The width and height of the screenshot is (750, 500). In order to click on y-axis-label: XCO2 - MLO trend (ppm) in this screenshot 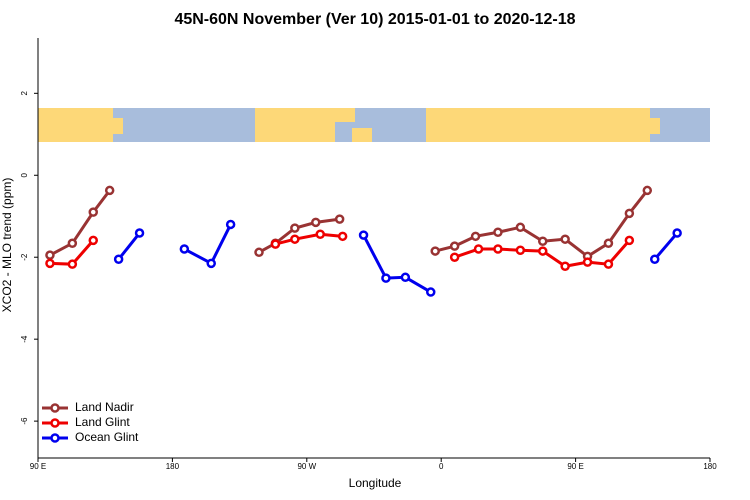, I will do `click(7, 245)`.